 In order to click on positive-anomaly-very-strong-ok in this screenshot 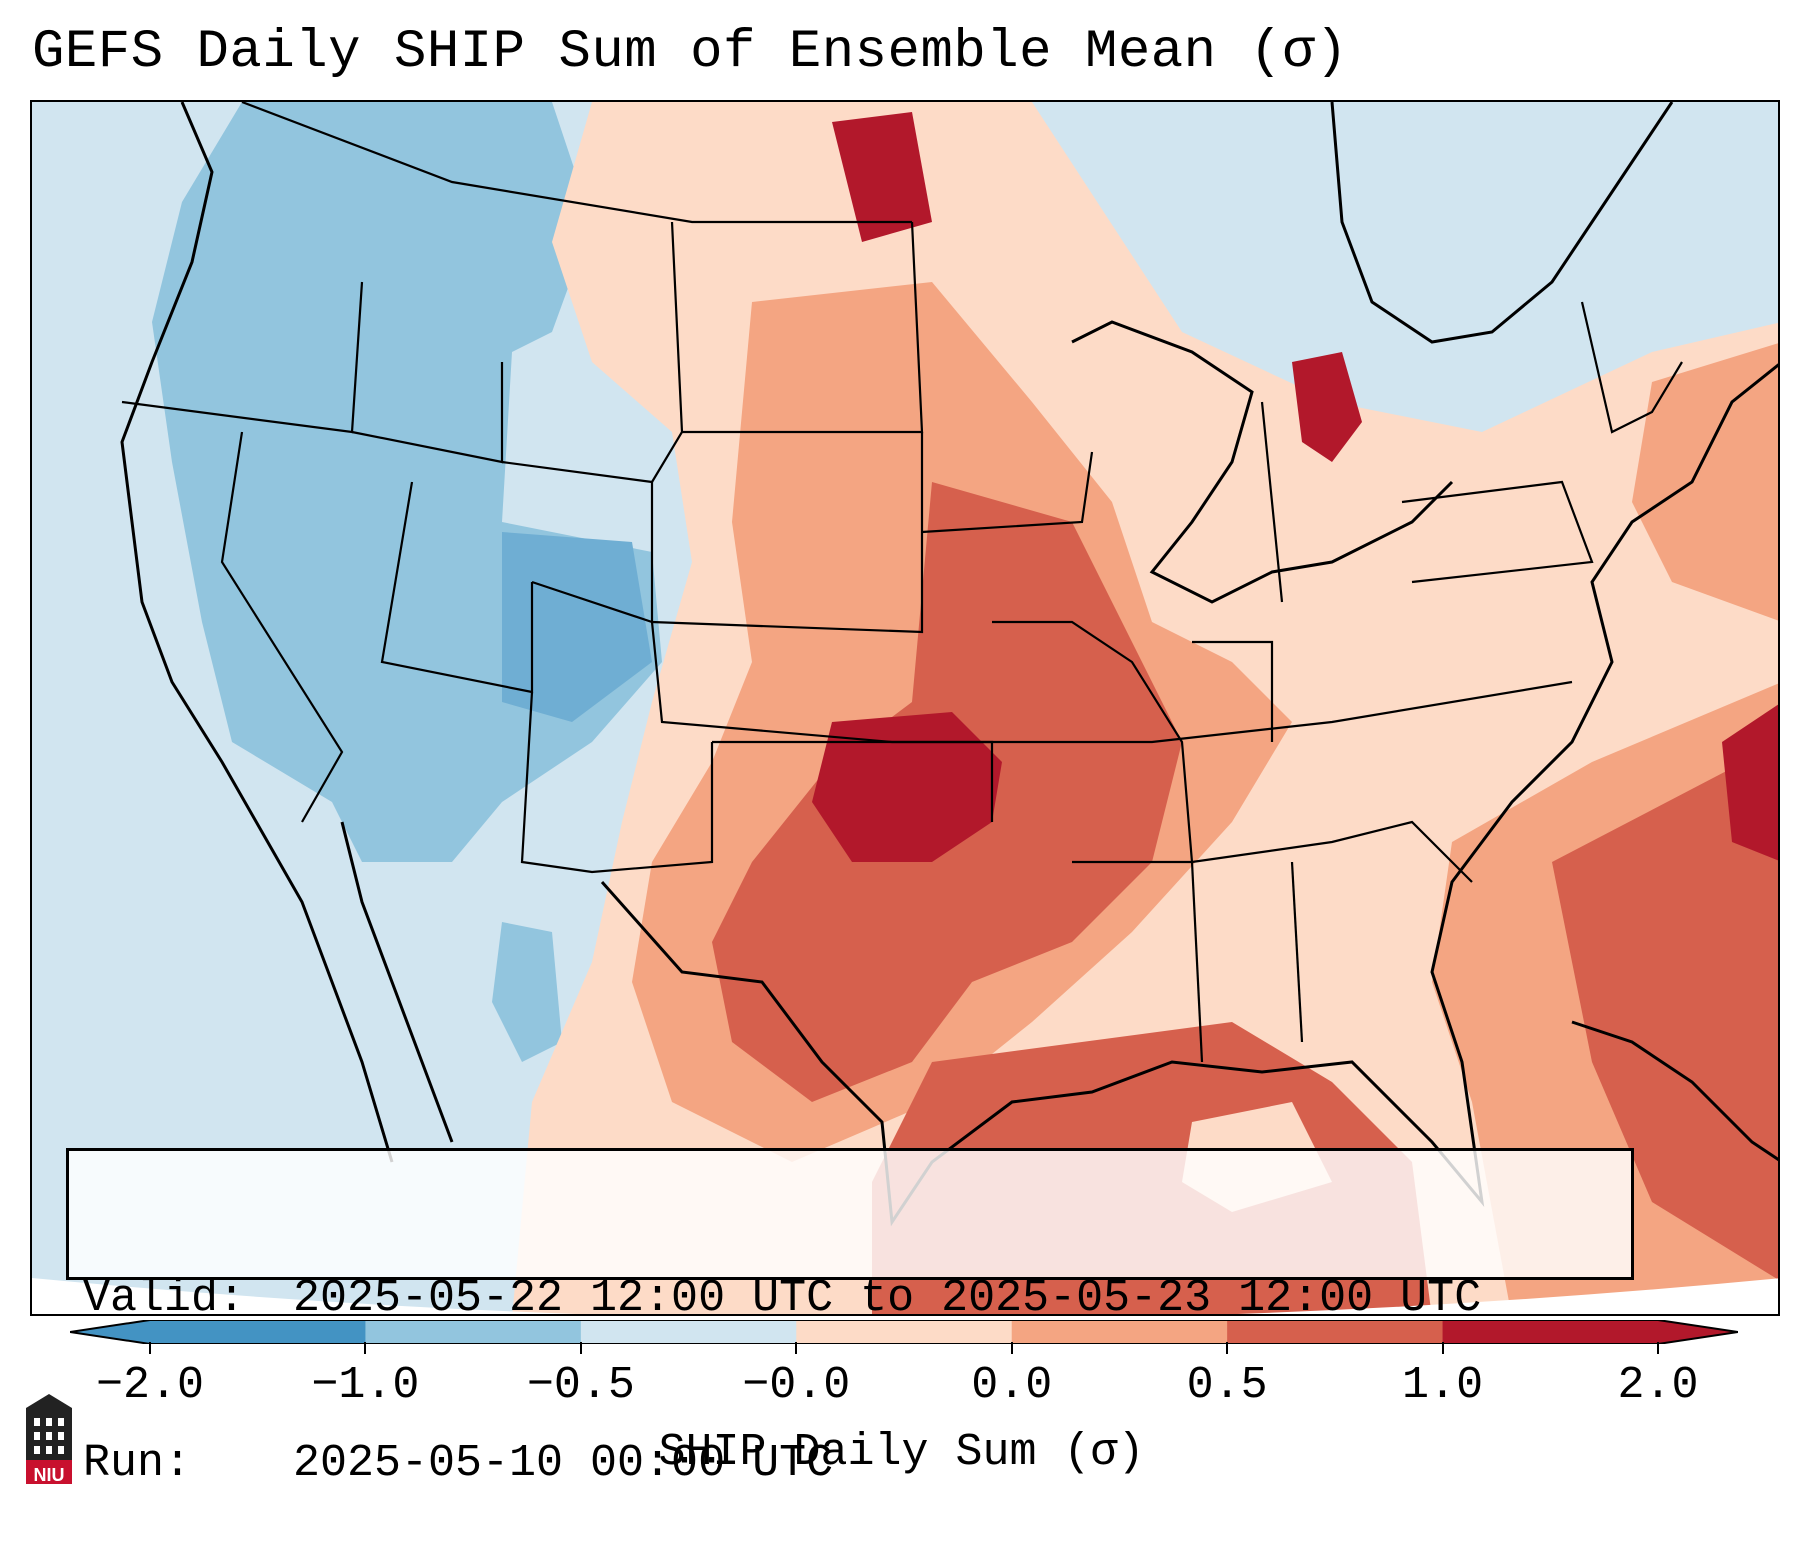, I will do `click(907, 787)`.